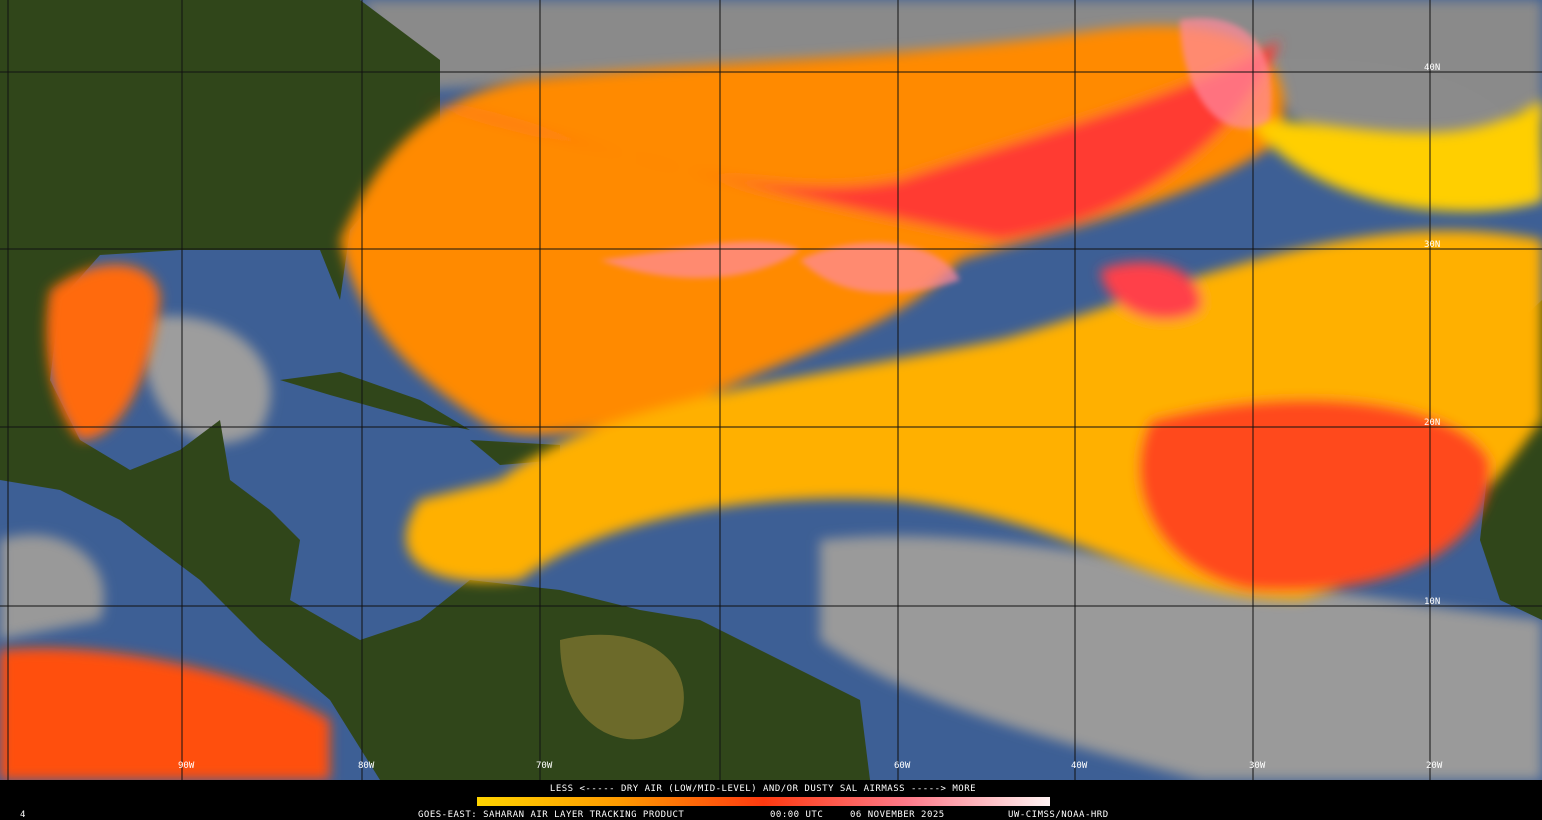 The width and height of the screenshot is (1542, 820). What do you see at coordinates (1058, 815) in the screenshot?
I see `credit: UW-CIMSS/NOAA-HRD` at bounding box center [1058, 815].